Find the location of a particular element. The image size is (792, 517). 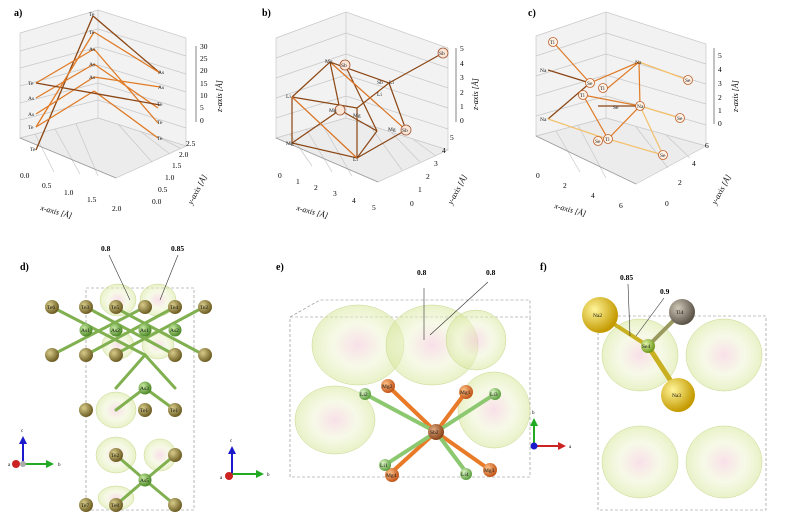

z-tick: 25 is located at coordinates (204, 58).